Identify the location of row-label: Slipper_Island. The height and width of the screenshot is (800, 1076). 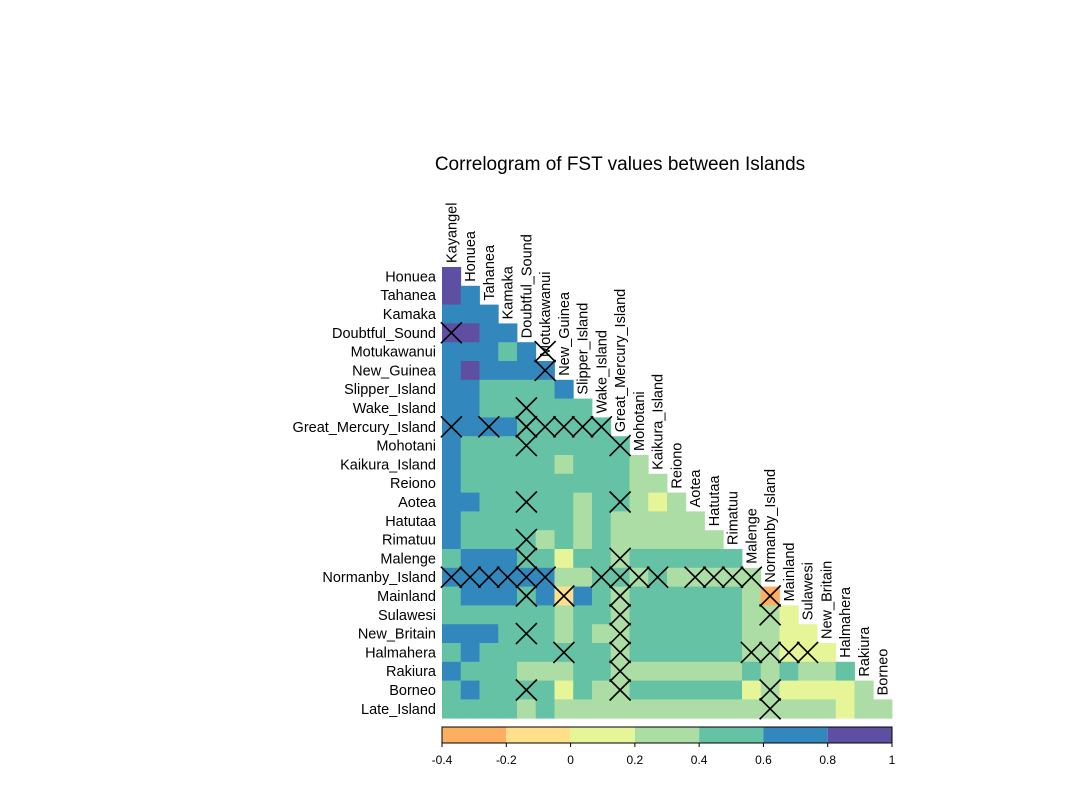
(390, 390).